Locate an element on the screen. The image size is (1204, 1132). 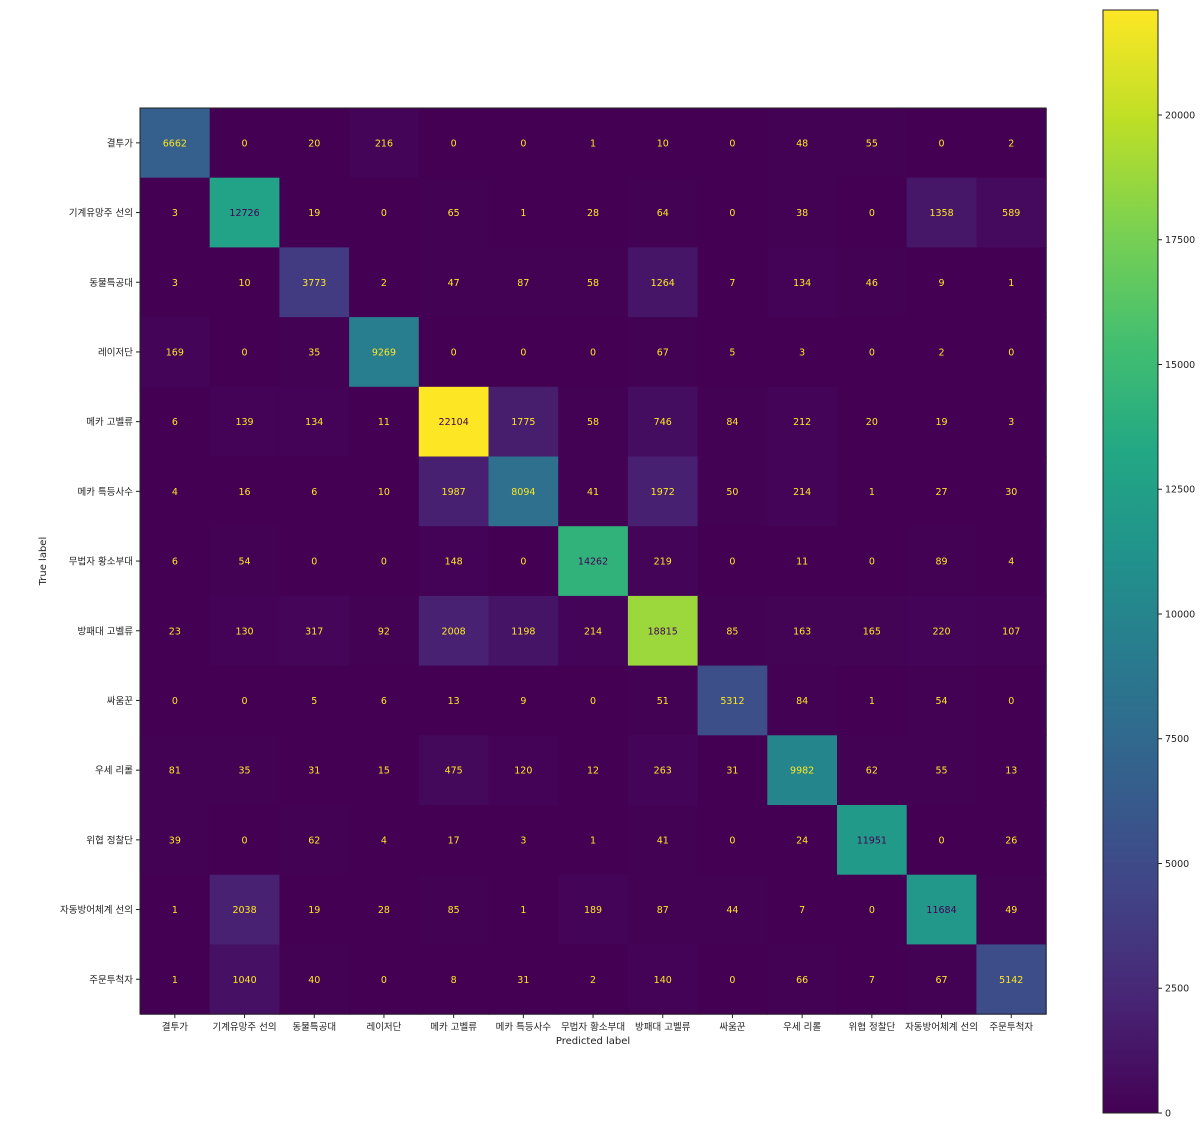
cell-value-label: 26 is located at coordinates (1011, 840).